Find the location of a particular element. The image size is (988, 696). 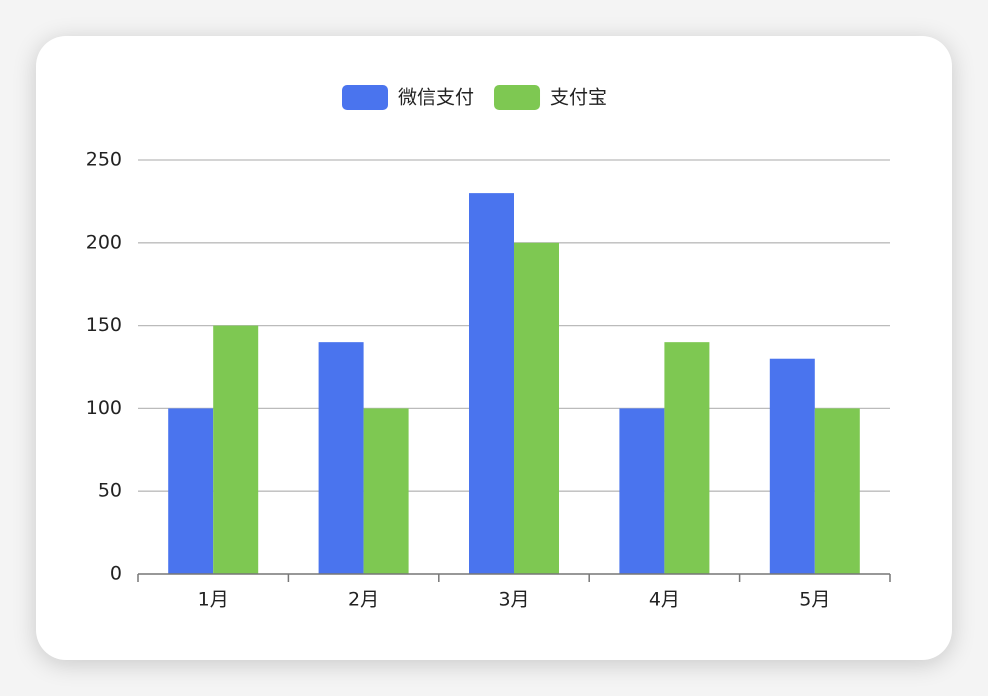

x-tick-label: 4月 is located at coordinates (664, 600).